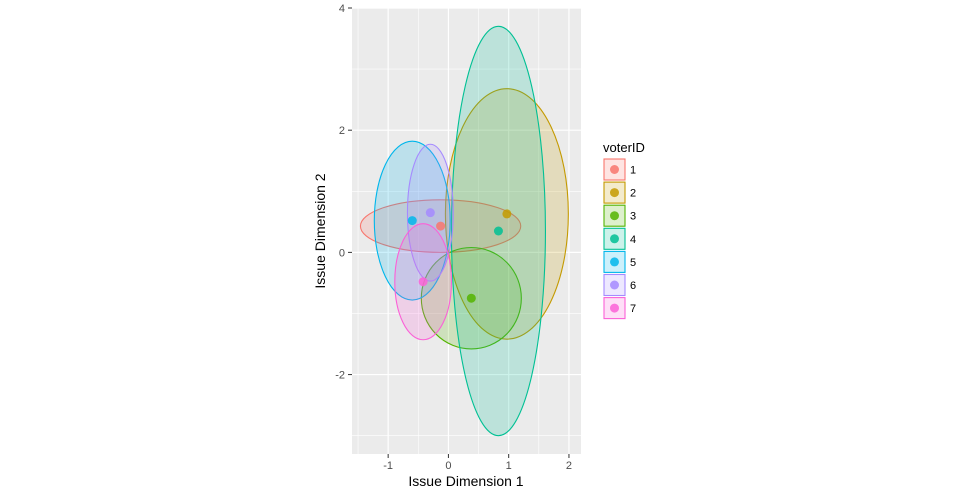  I want to click on legend-label: 7, so click(633, 309).